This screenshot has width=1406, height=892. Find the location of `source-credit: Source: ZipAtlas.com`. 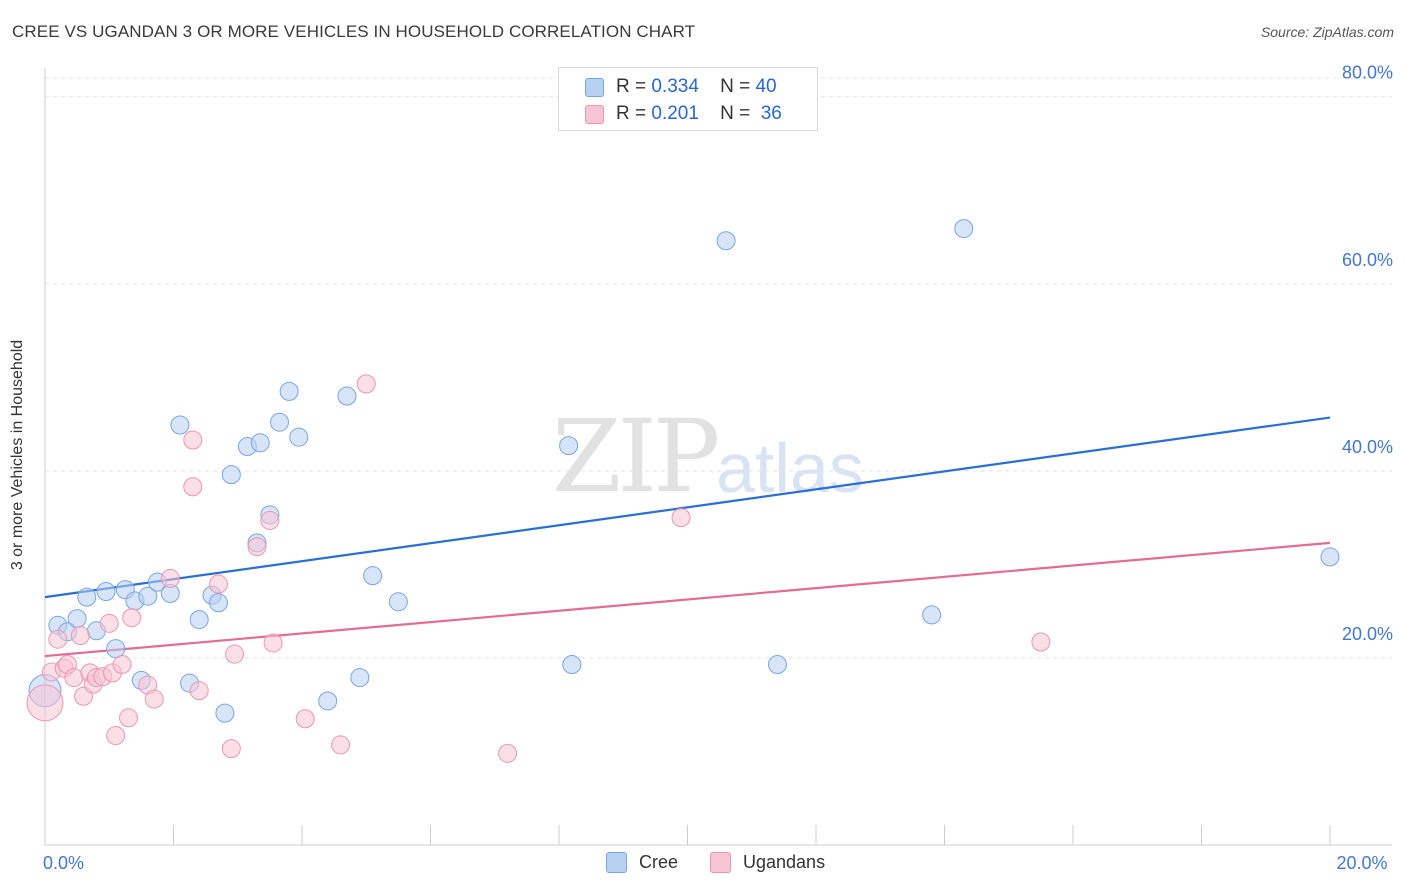

source-credit: Source: ZipAtlas.com is located at coordinates (1327, 32).